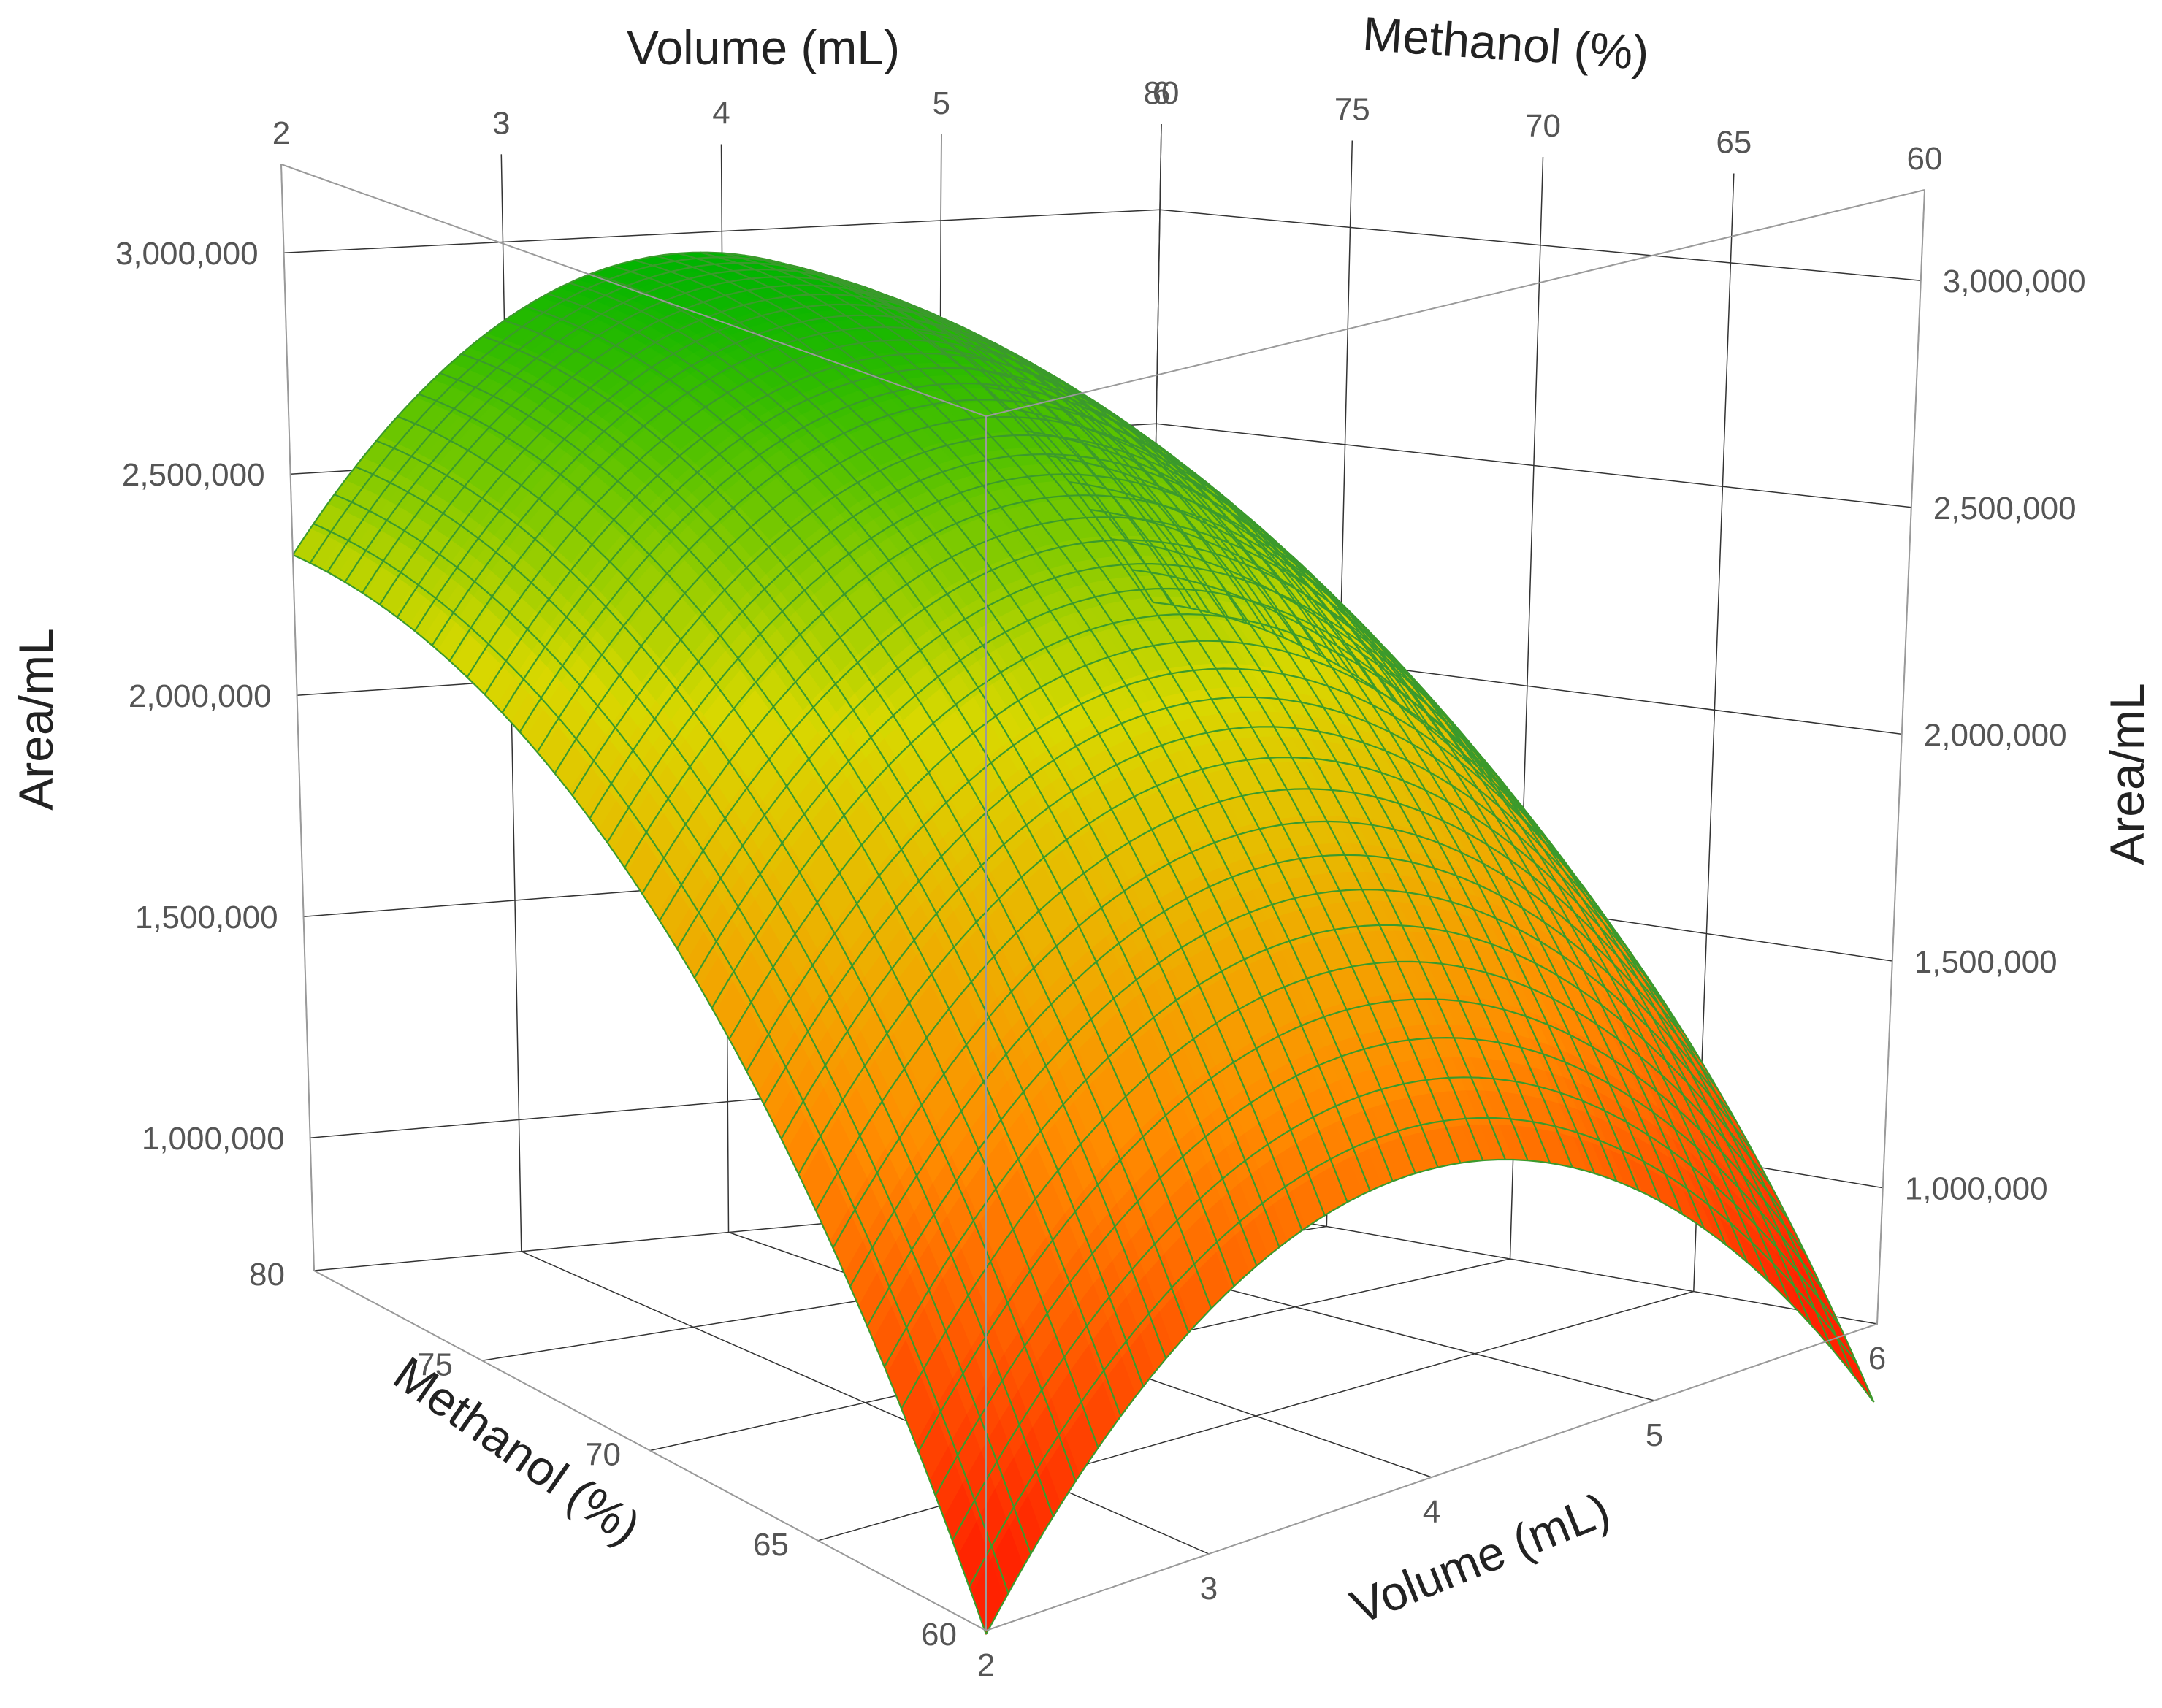  What do you see at coordinates (1986, 962) in the screenshot?
I see `right-z-tick-label: 1,500,000` at bounding box center [1986, 962].